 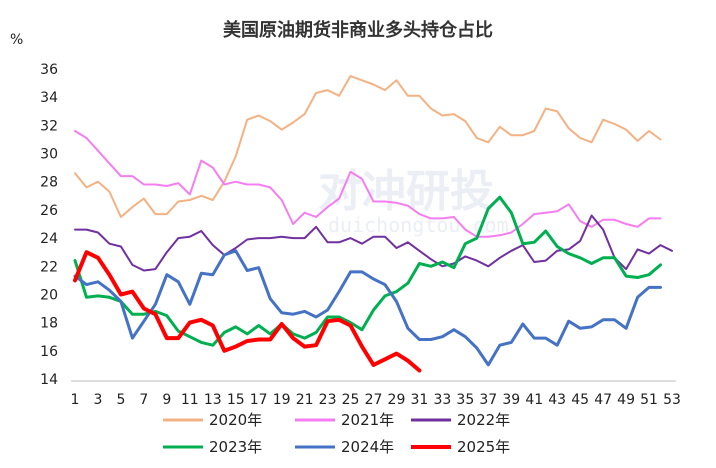 I want to click on x-tick-label: 11, so click(x=190, y=400).